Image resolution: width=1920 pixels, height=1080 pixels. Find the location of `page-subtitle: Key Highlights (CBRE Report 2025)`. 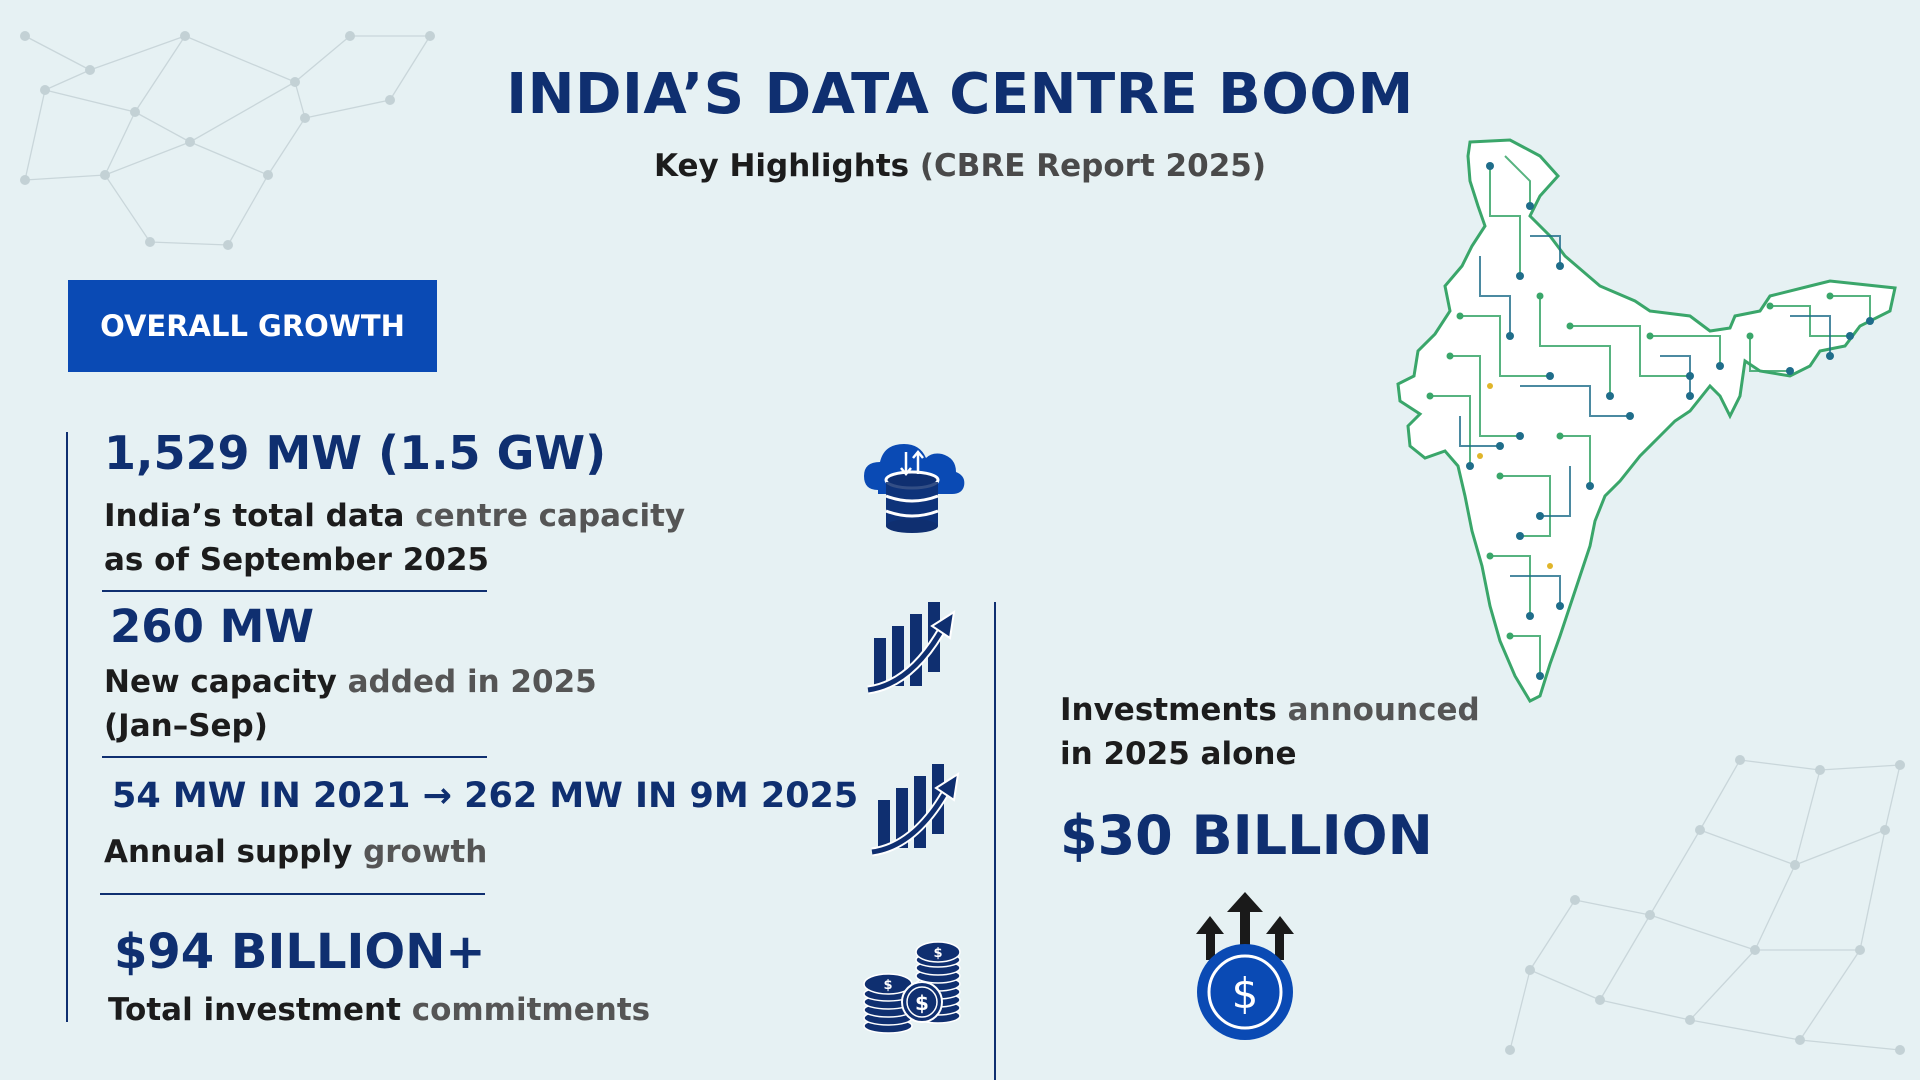

page-subtitle: Key Highlights (CBRE Report 2025) is located at coordinates (960, 166).